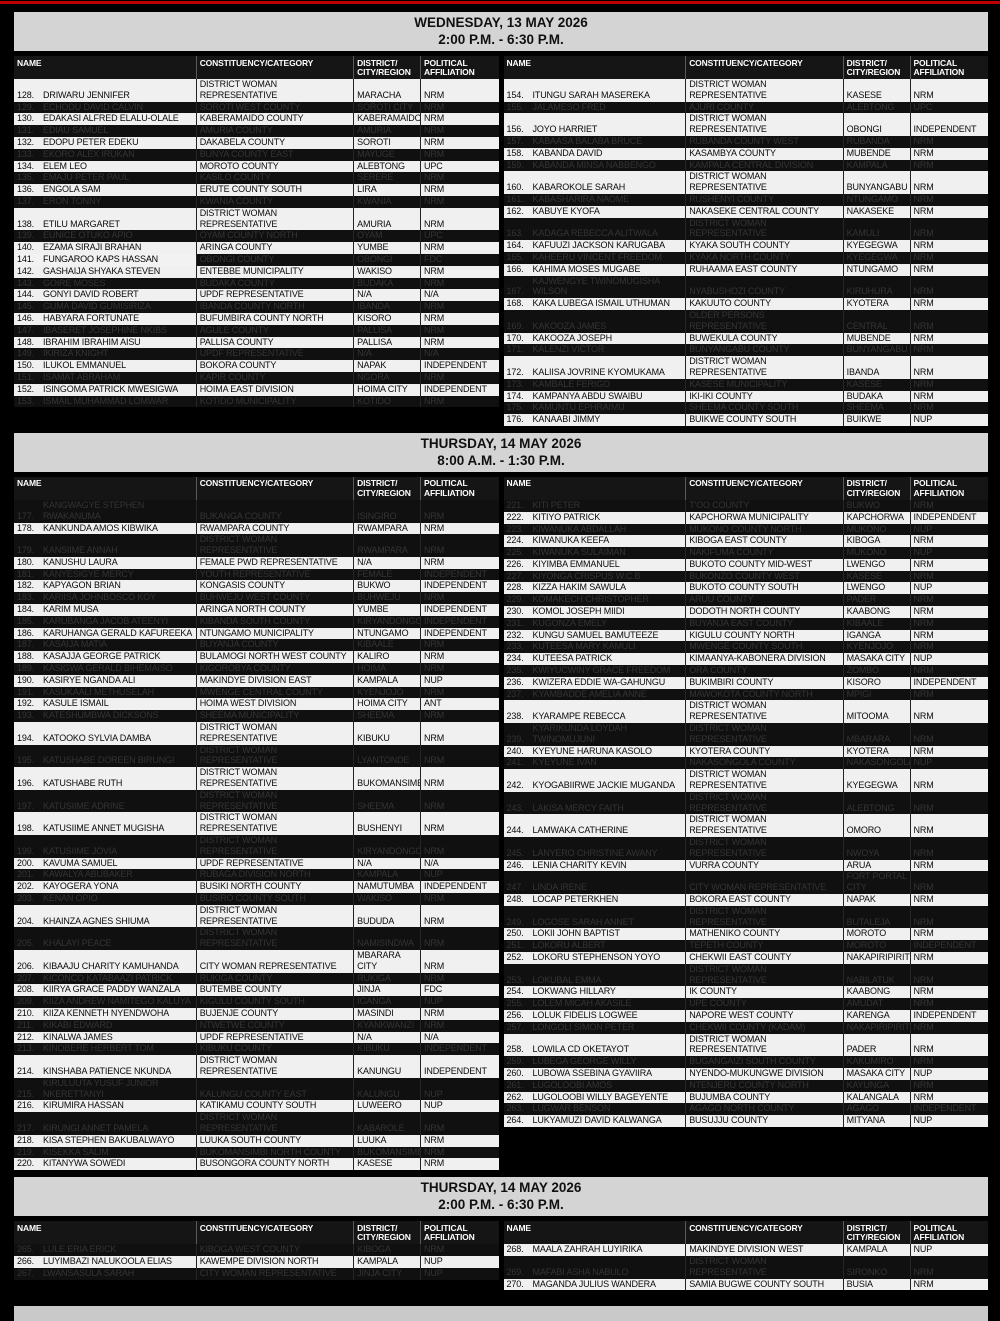 This screenshot has height=1321, width=1000. I want to click on cell-district: LWENGO, so click(876, 564).